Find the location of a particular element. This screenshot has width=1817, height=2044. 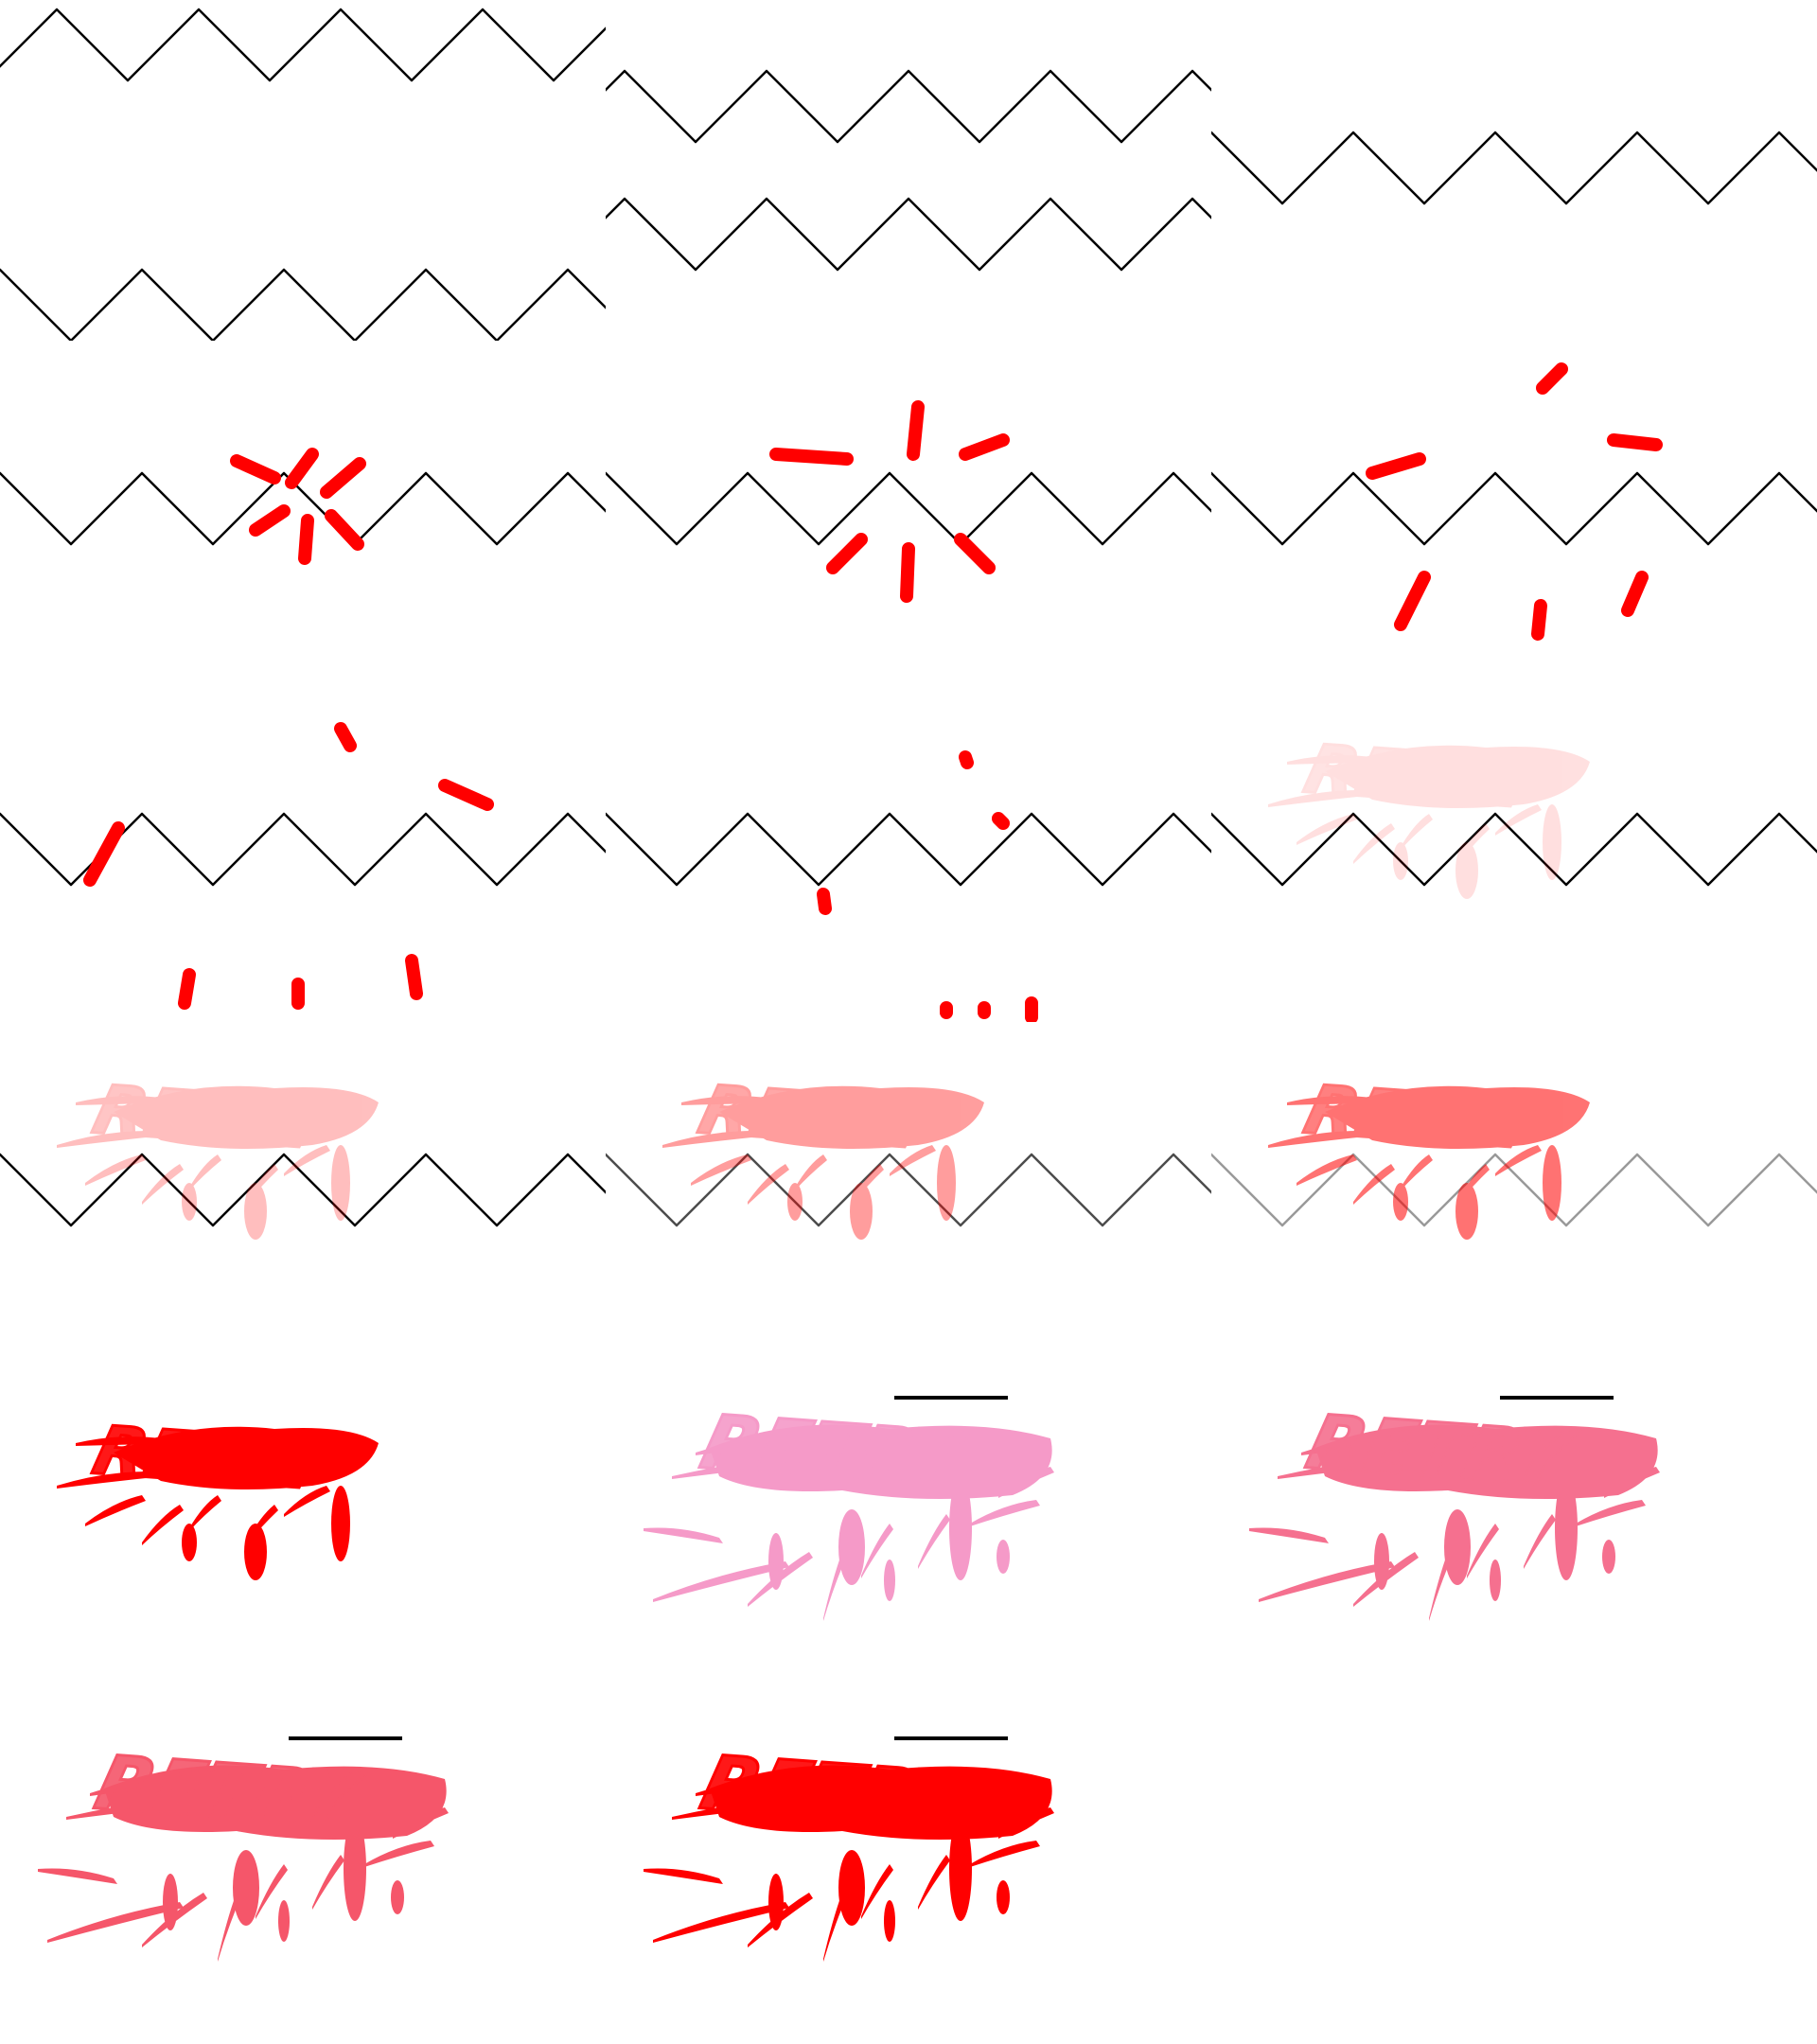

animation-frame-12: RETRY RETRY is located at coordinates (1514, 1192).